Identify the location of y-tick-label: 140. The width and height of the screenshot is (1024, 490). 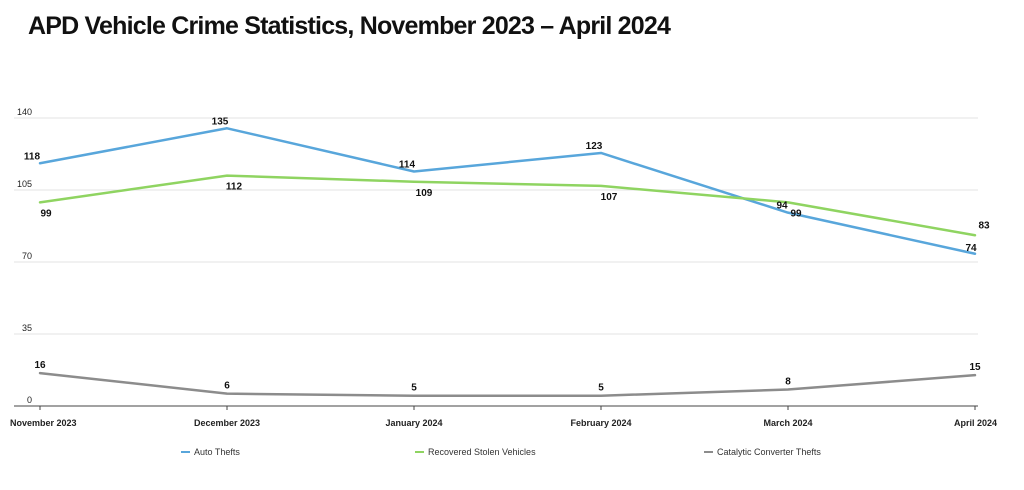
(24, 112).